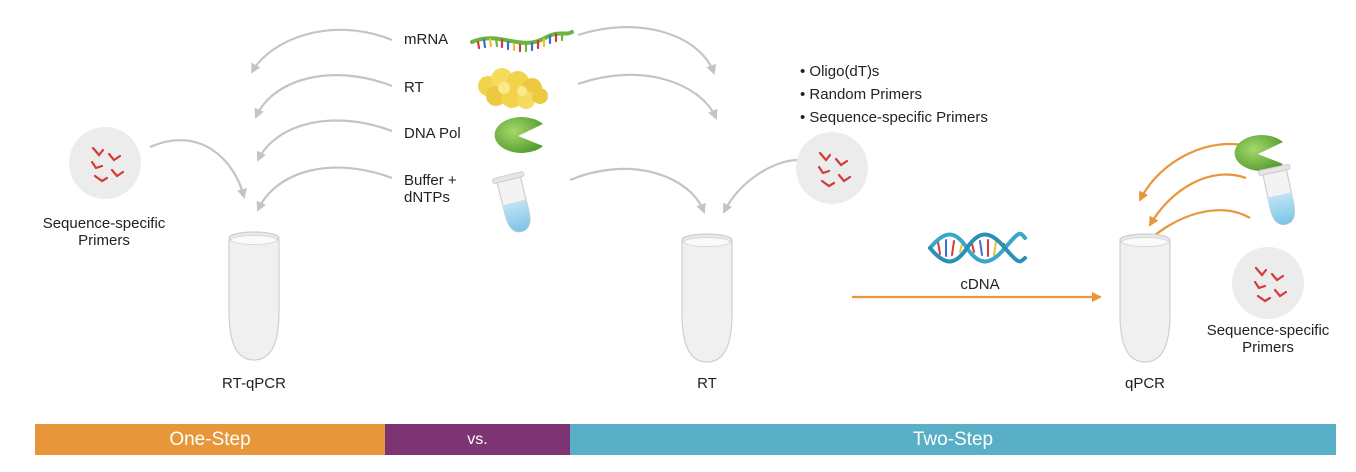  What do you see at coordinates (426, 39) in the screenshot?
I see `mrna-label: mRNA` at bounding box center [426, 39].